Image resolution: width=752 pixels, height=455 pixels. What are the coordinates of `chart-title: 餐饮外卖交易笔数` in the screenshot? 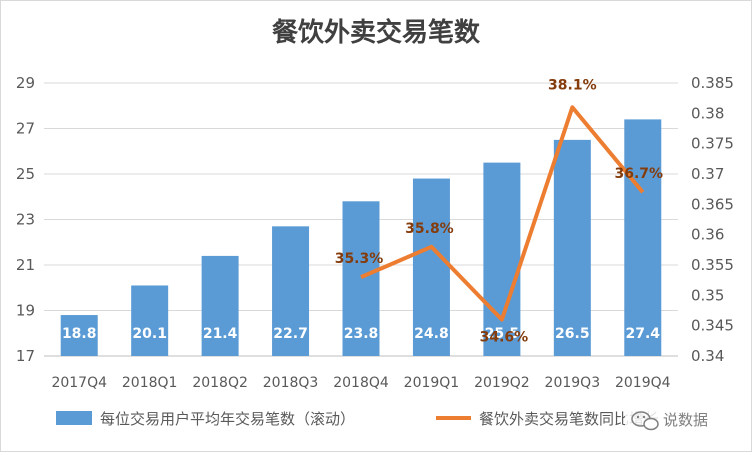 It's located at (376, 32).